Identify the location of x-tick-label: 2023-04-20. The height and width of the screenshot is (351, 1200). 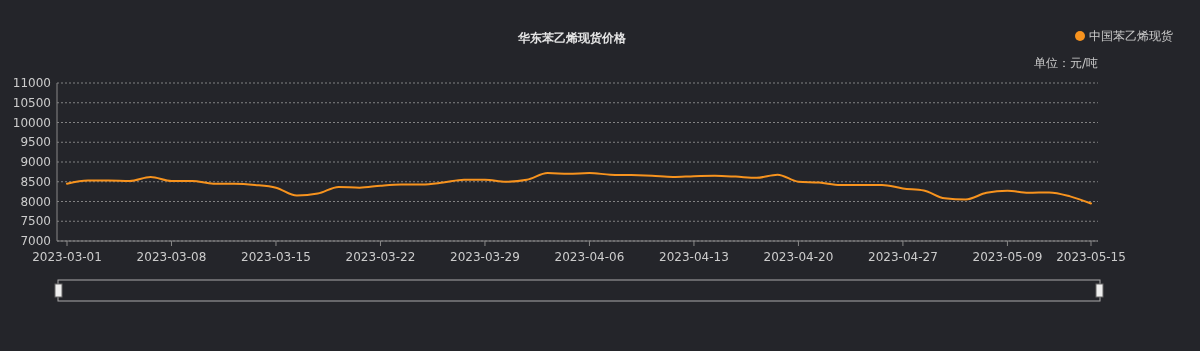
(798, 257).